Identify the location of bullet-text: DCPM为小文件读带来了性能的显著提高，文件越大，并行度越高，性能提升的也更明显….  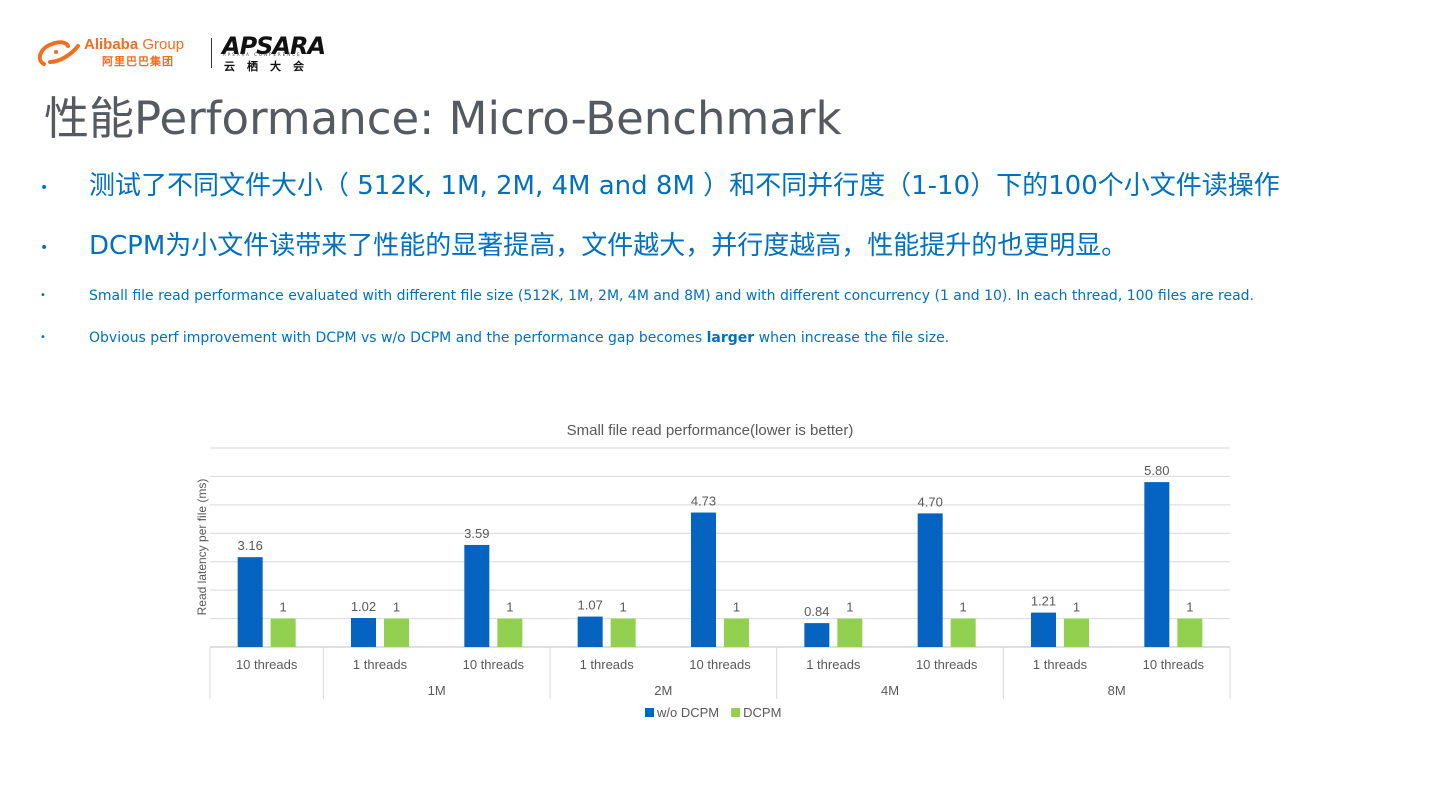
(608, 246).